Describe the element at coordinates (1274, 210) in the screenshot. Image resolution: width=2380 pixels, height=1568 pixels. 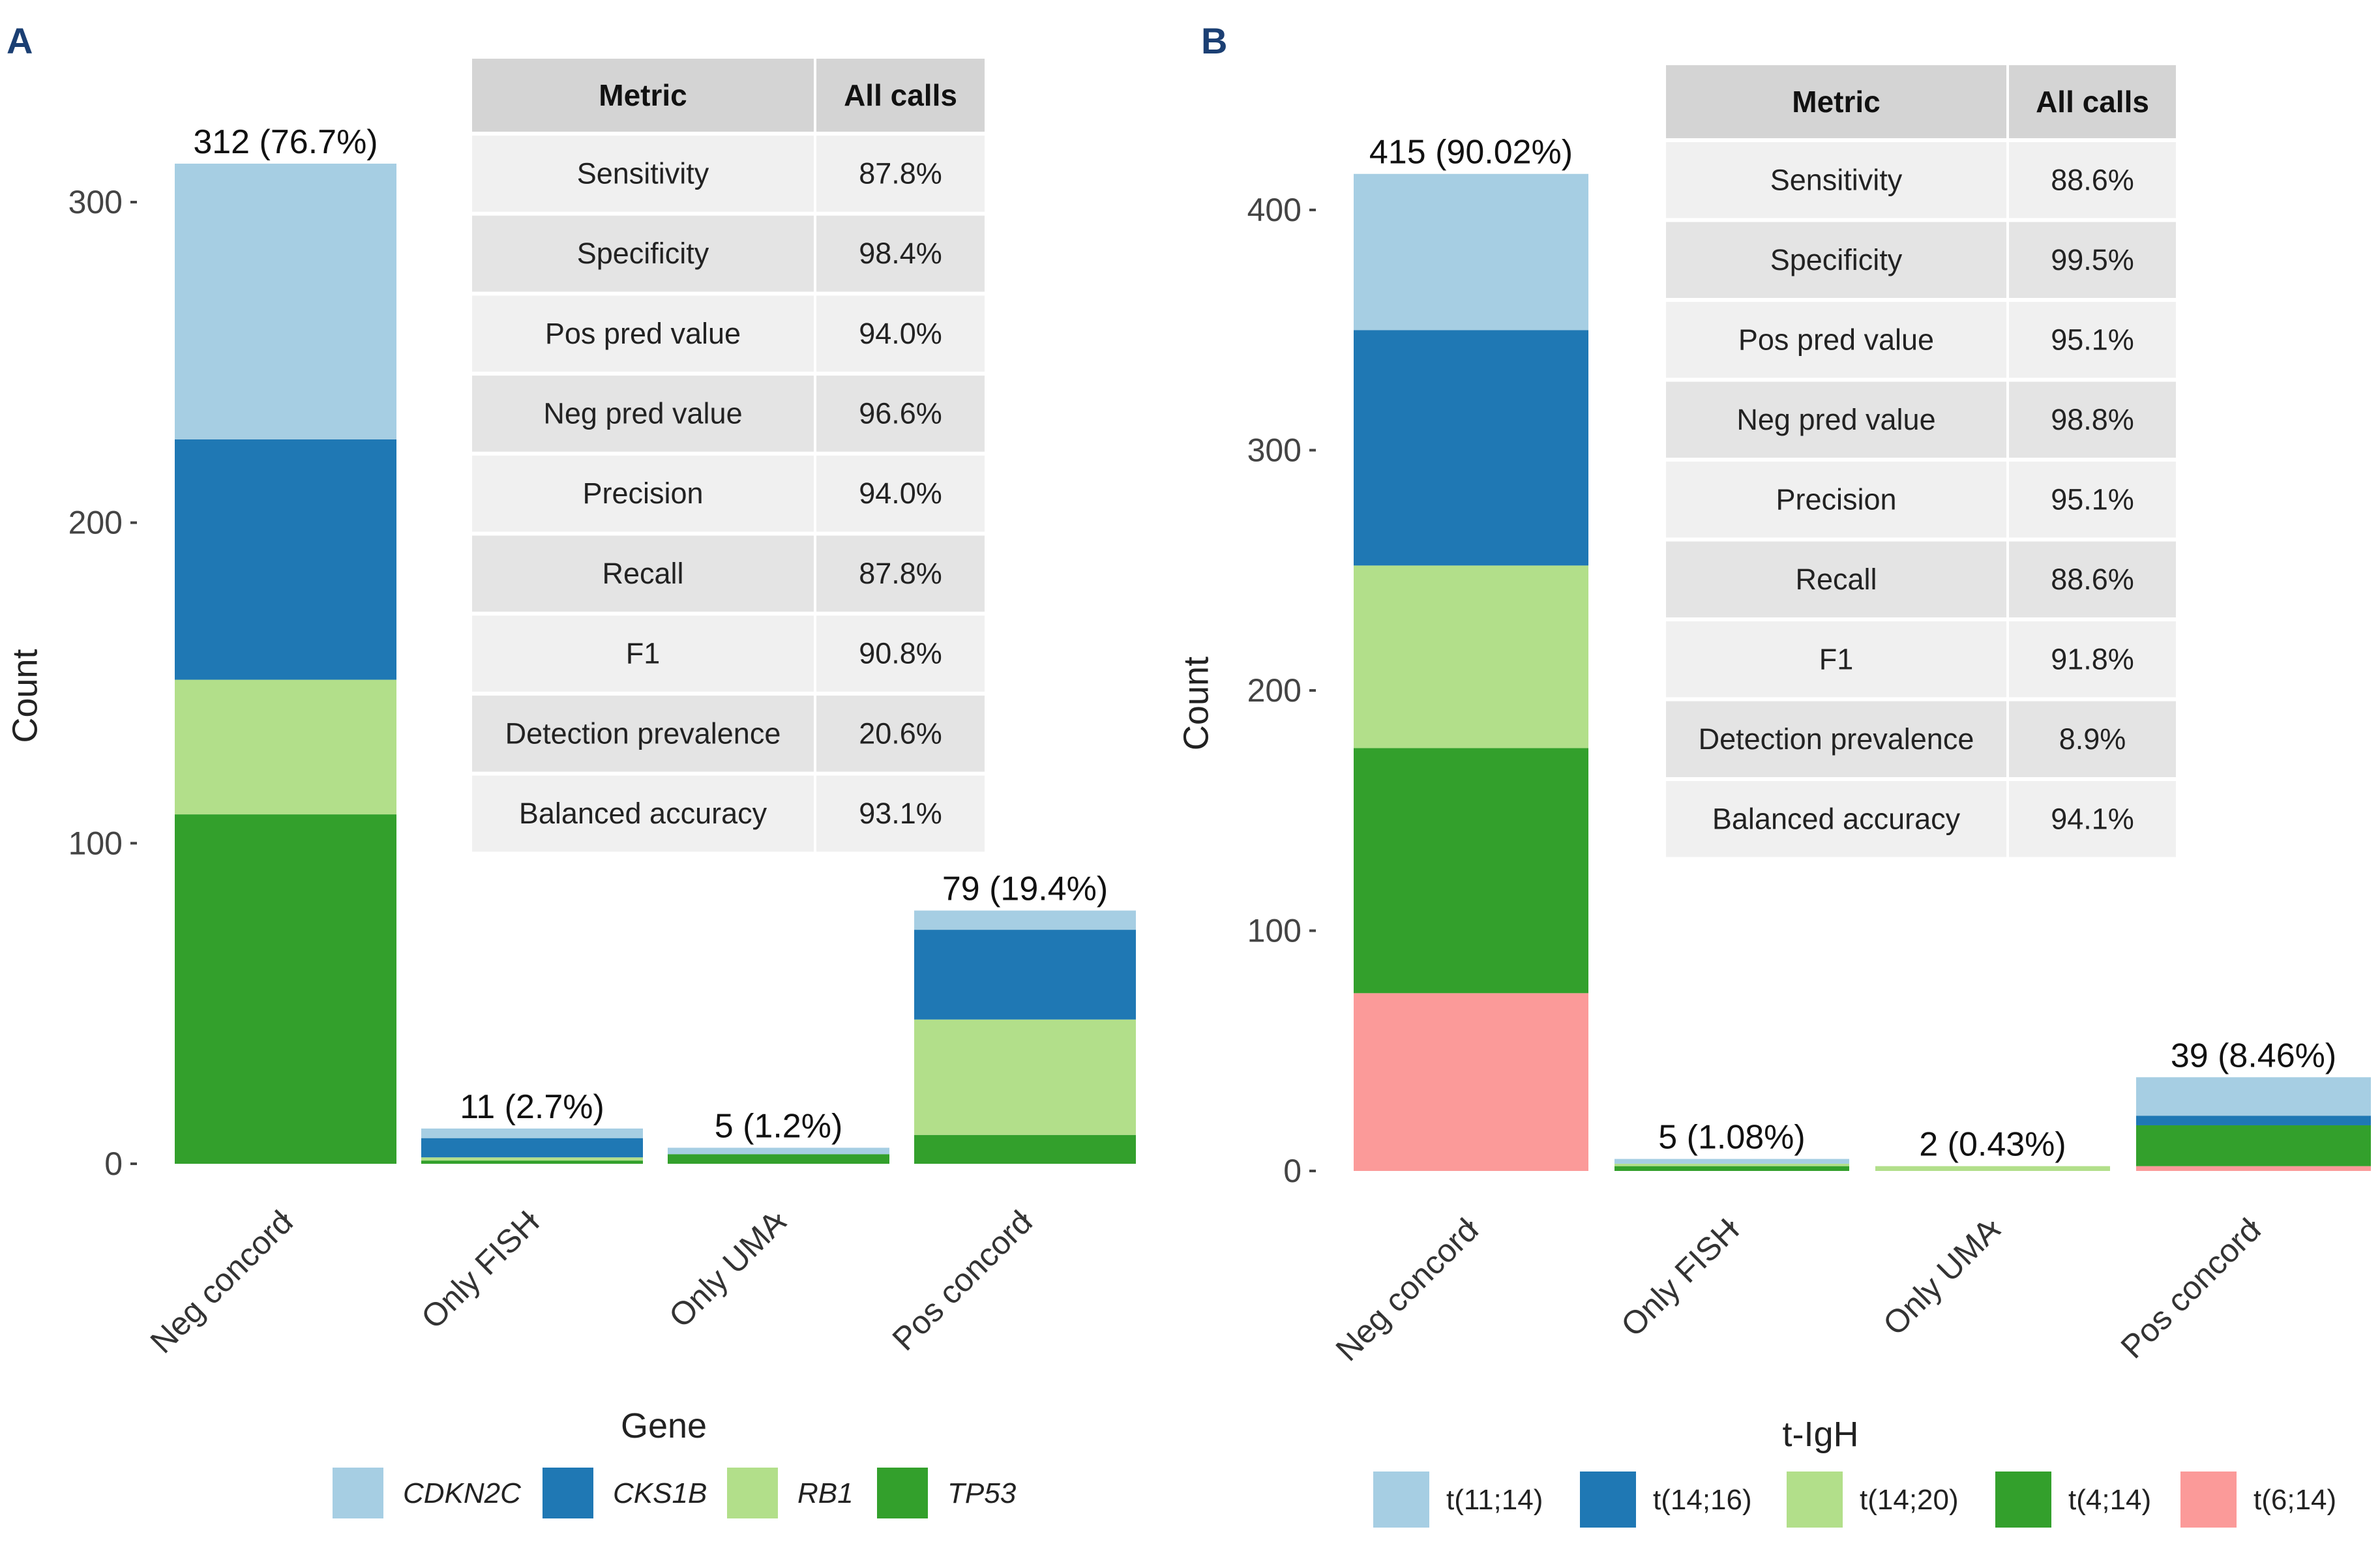
I see `y-tick-label-b-4: 400` at that location.